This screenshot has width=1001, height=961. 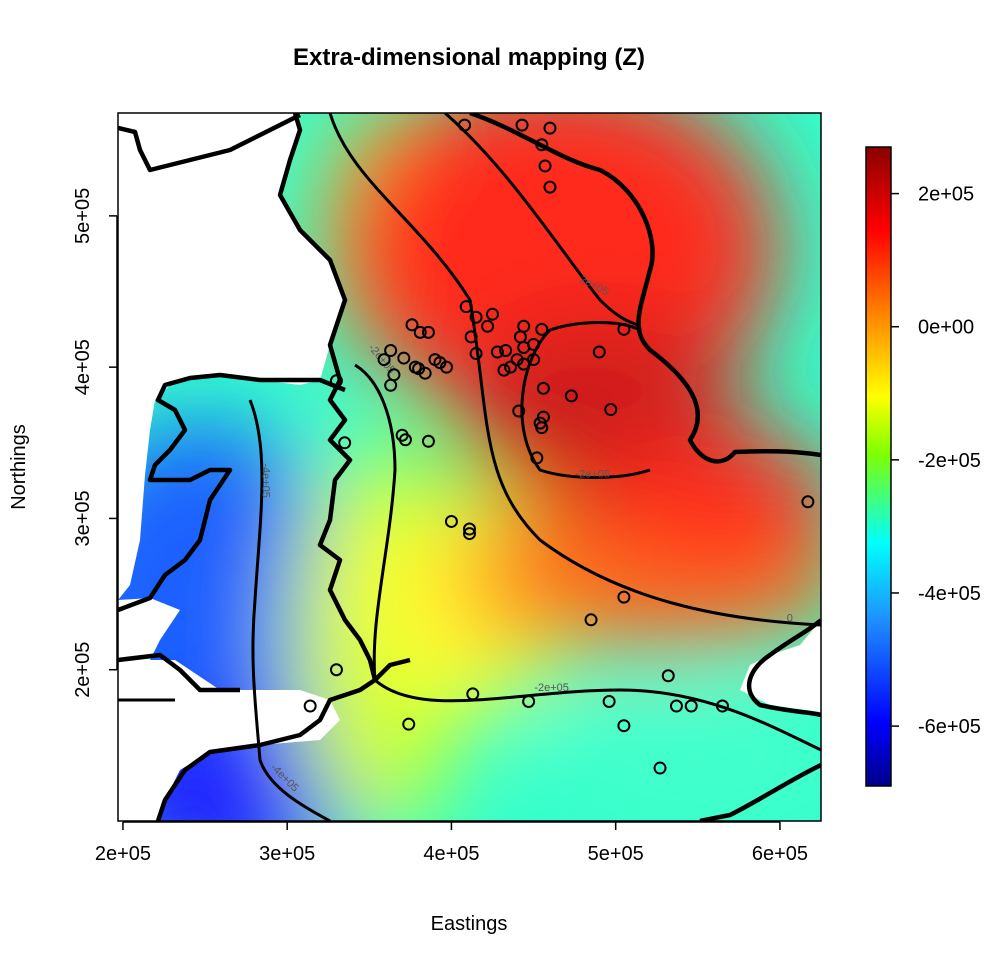 I want to click on x-axis: 2e+05 3e+05 4e+05 5e+05 6e+05, so click(x=451, y=843).